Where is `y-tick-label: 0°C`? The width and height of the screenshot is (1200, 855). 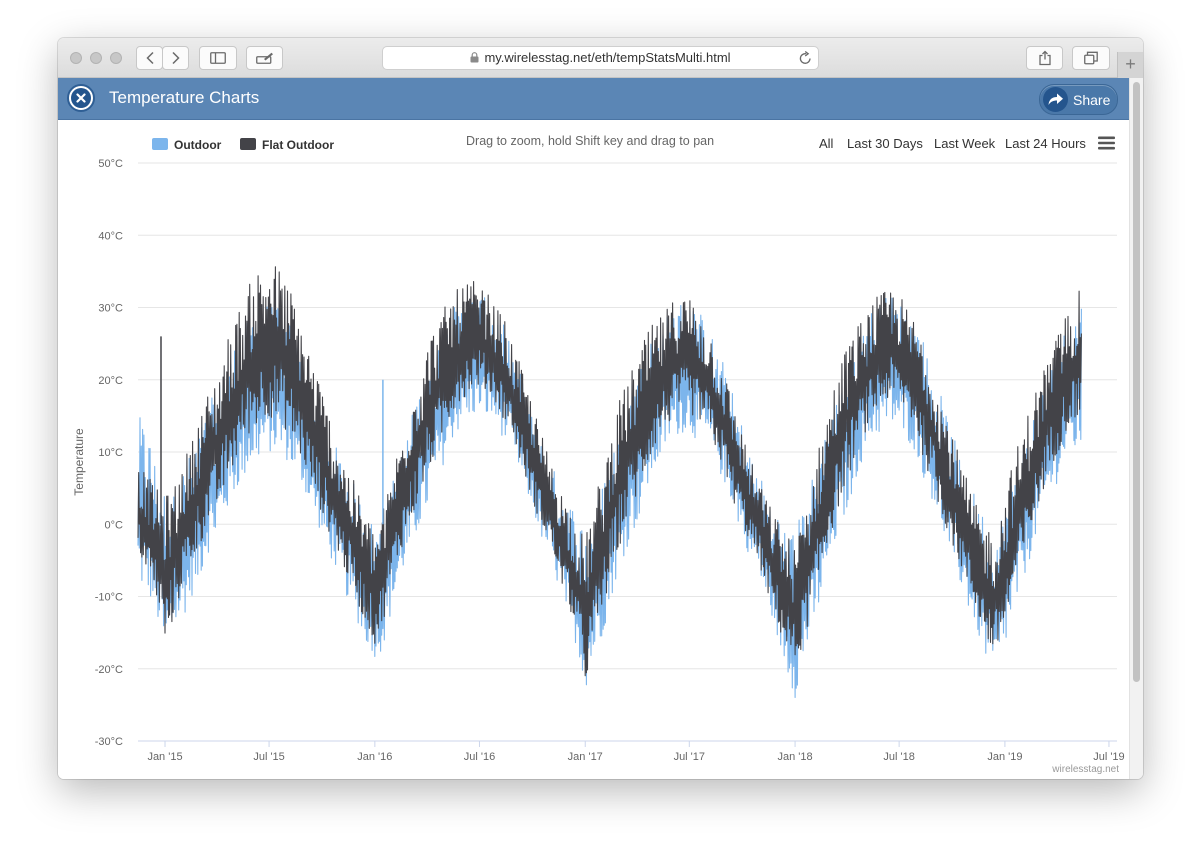
y-tick-label: 0°C is located at coordinates (114, 525).